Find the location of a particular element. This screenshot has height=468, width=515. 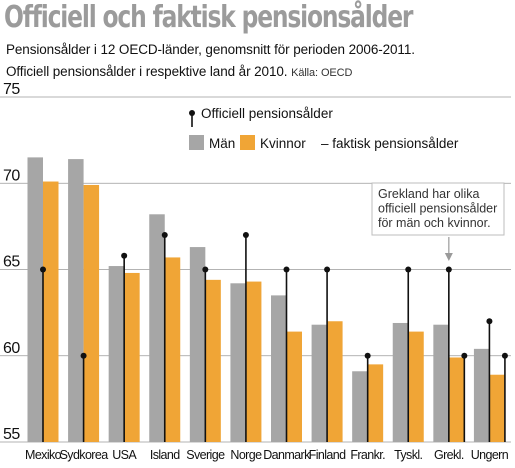

annotation-arrow-head is located at coordinates (448, 257).